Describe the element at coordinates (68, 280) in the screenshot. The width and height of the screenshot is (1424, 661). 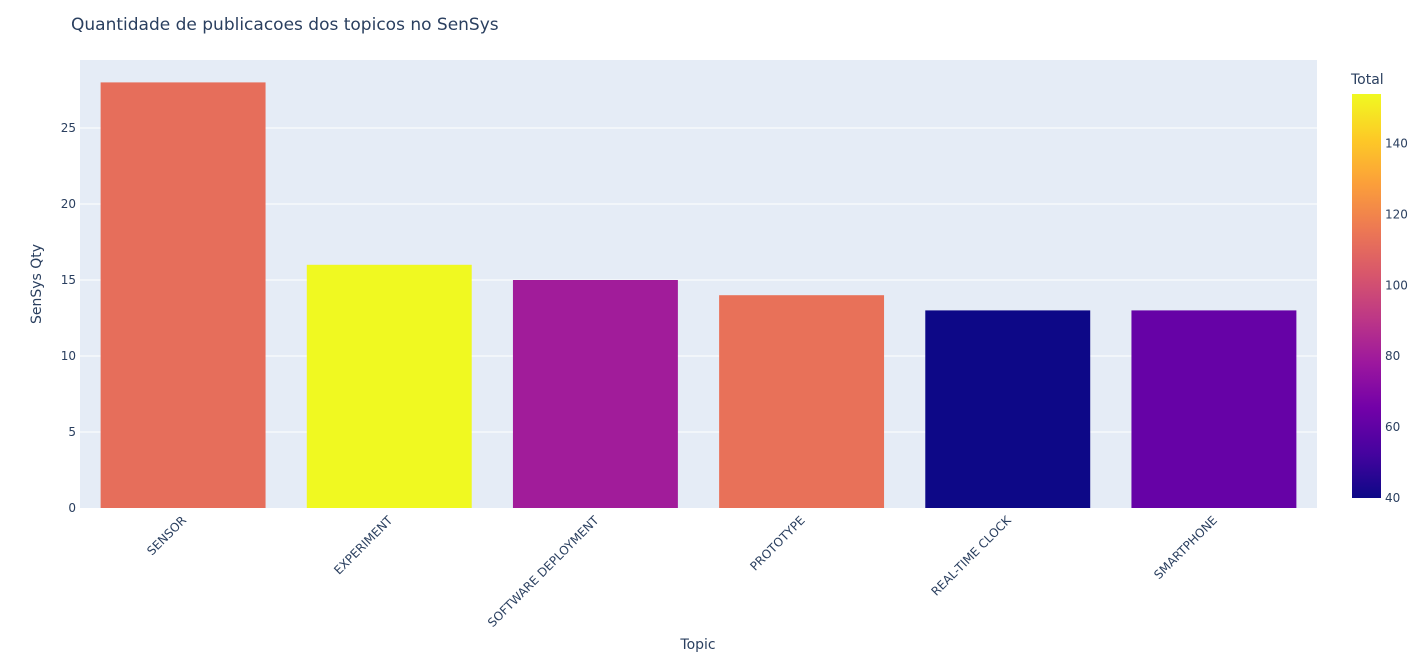
I see `y-tick-label: 15` at that location.